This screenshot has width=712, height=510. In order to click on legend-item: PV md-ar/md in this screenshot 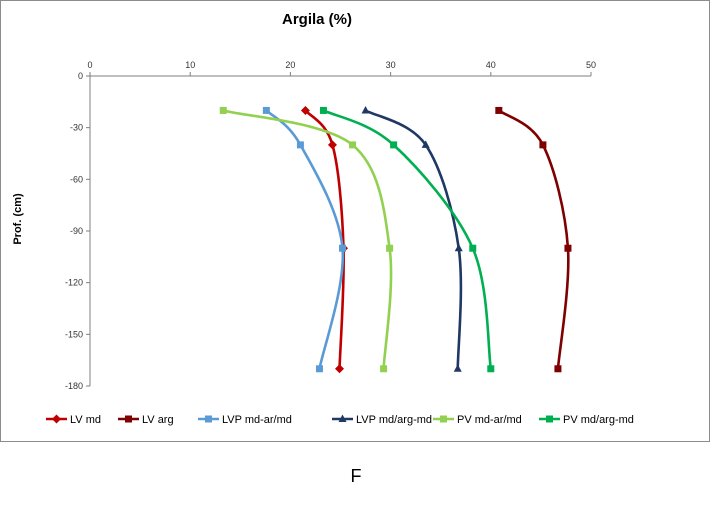, I will do `click(477, 420)`.